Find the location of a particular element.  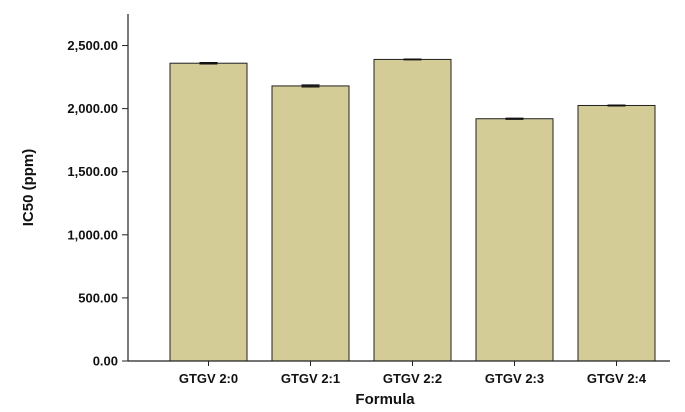

x-tick-label: GTGV 2:3 is located at coordinates (514, 378).